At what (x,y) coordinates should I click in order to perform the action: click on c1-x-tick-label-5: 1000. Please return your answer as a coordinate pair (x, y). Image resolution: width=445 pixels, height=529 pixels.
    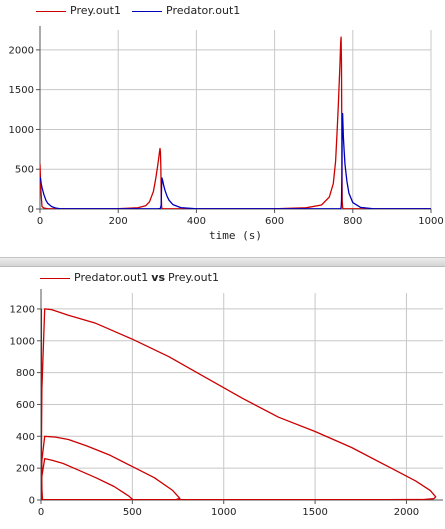
    Looking at the image, I should click on (430, 221).